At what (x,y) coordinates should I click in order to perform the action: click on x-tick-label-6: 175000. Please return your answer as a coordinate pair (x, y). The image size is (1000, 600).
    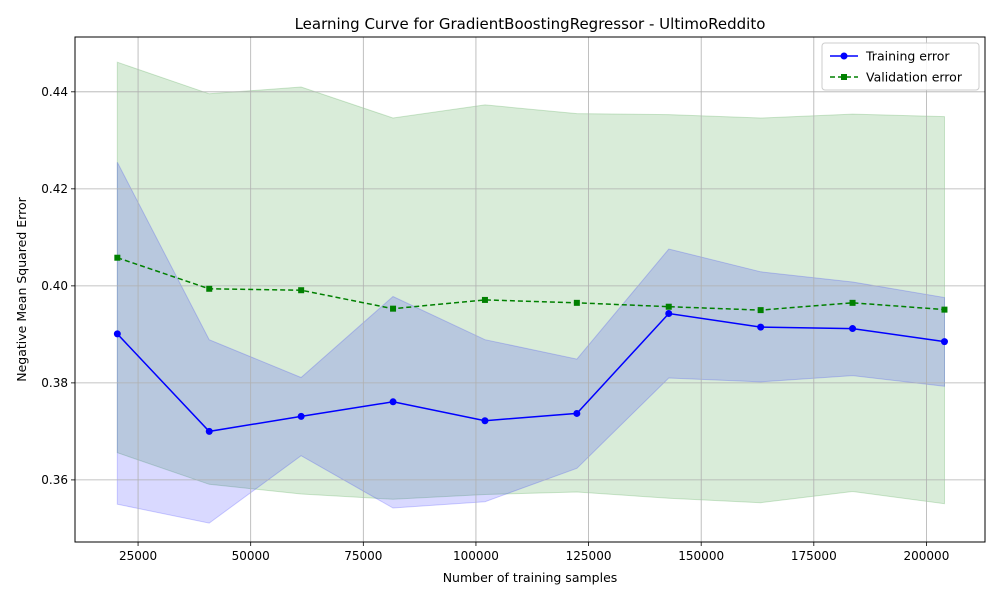
    Looking at the image, I should click on (814, 556).